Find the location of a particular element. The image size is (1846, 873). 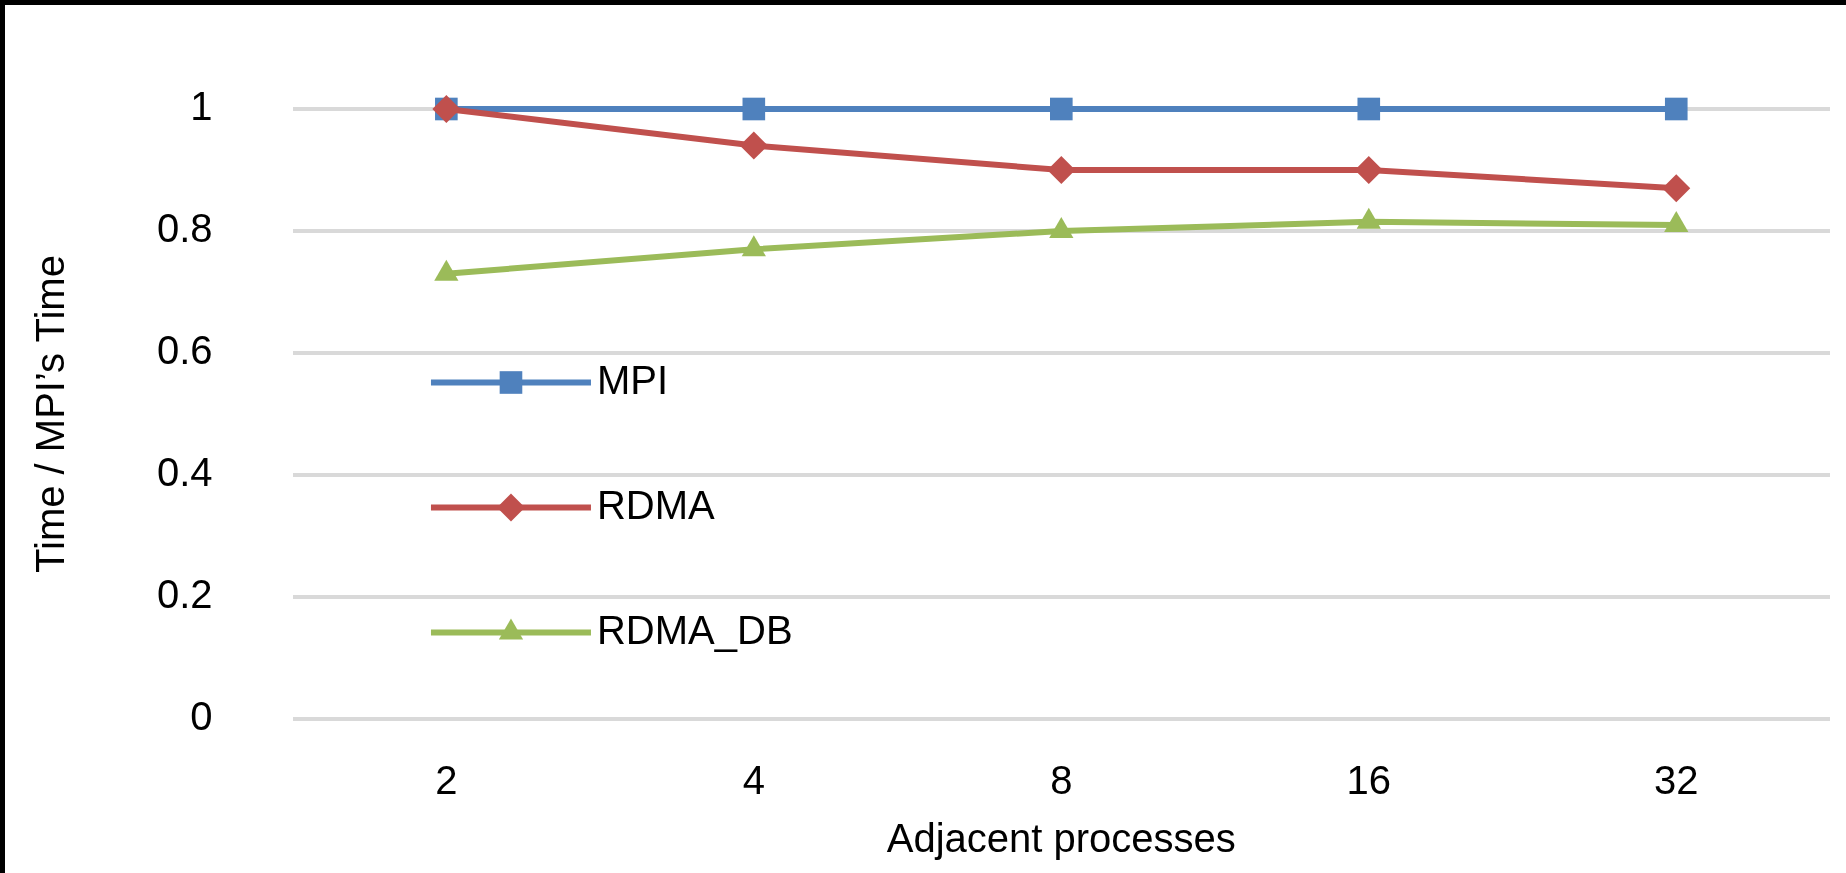

y-tick-label: 0.2 is located at coordinates (185, 594).